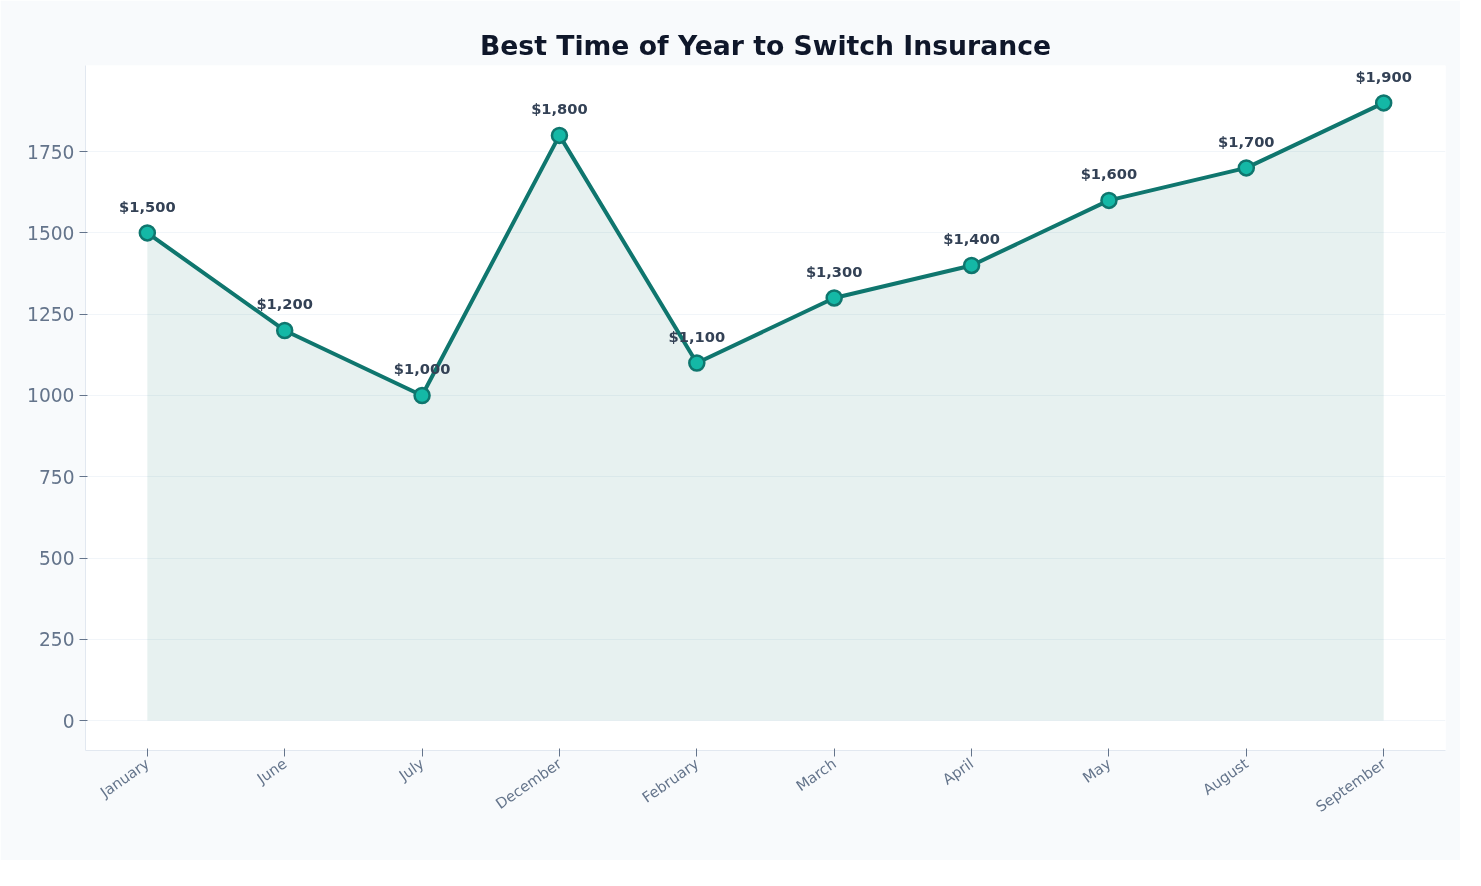 The width and height of the screenshot is (1481, 886). What do you see at coordinates (56, 640) in the screenshot?
I see `y-tick-label: 250` at bounding box center [56, 640].